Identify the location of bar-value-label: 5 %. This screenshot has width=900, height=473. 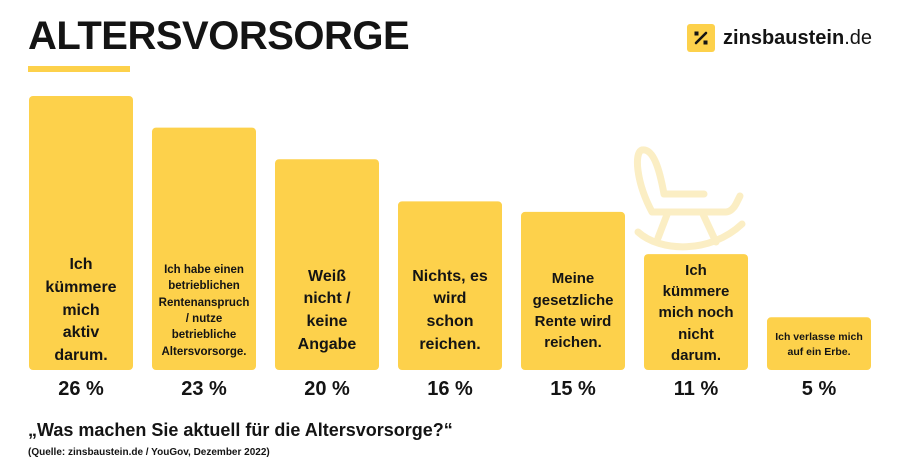
(819, 389).